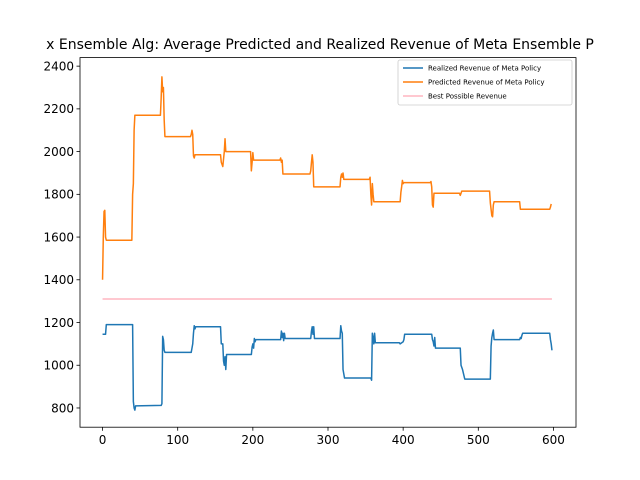 This screenshot has height=480, width=640. What do you see at coordinates (58, 366) in the screenshot?
I see `y-tick-label: 1000` at bounding box center [58, 366].